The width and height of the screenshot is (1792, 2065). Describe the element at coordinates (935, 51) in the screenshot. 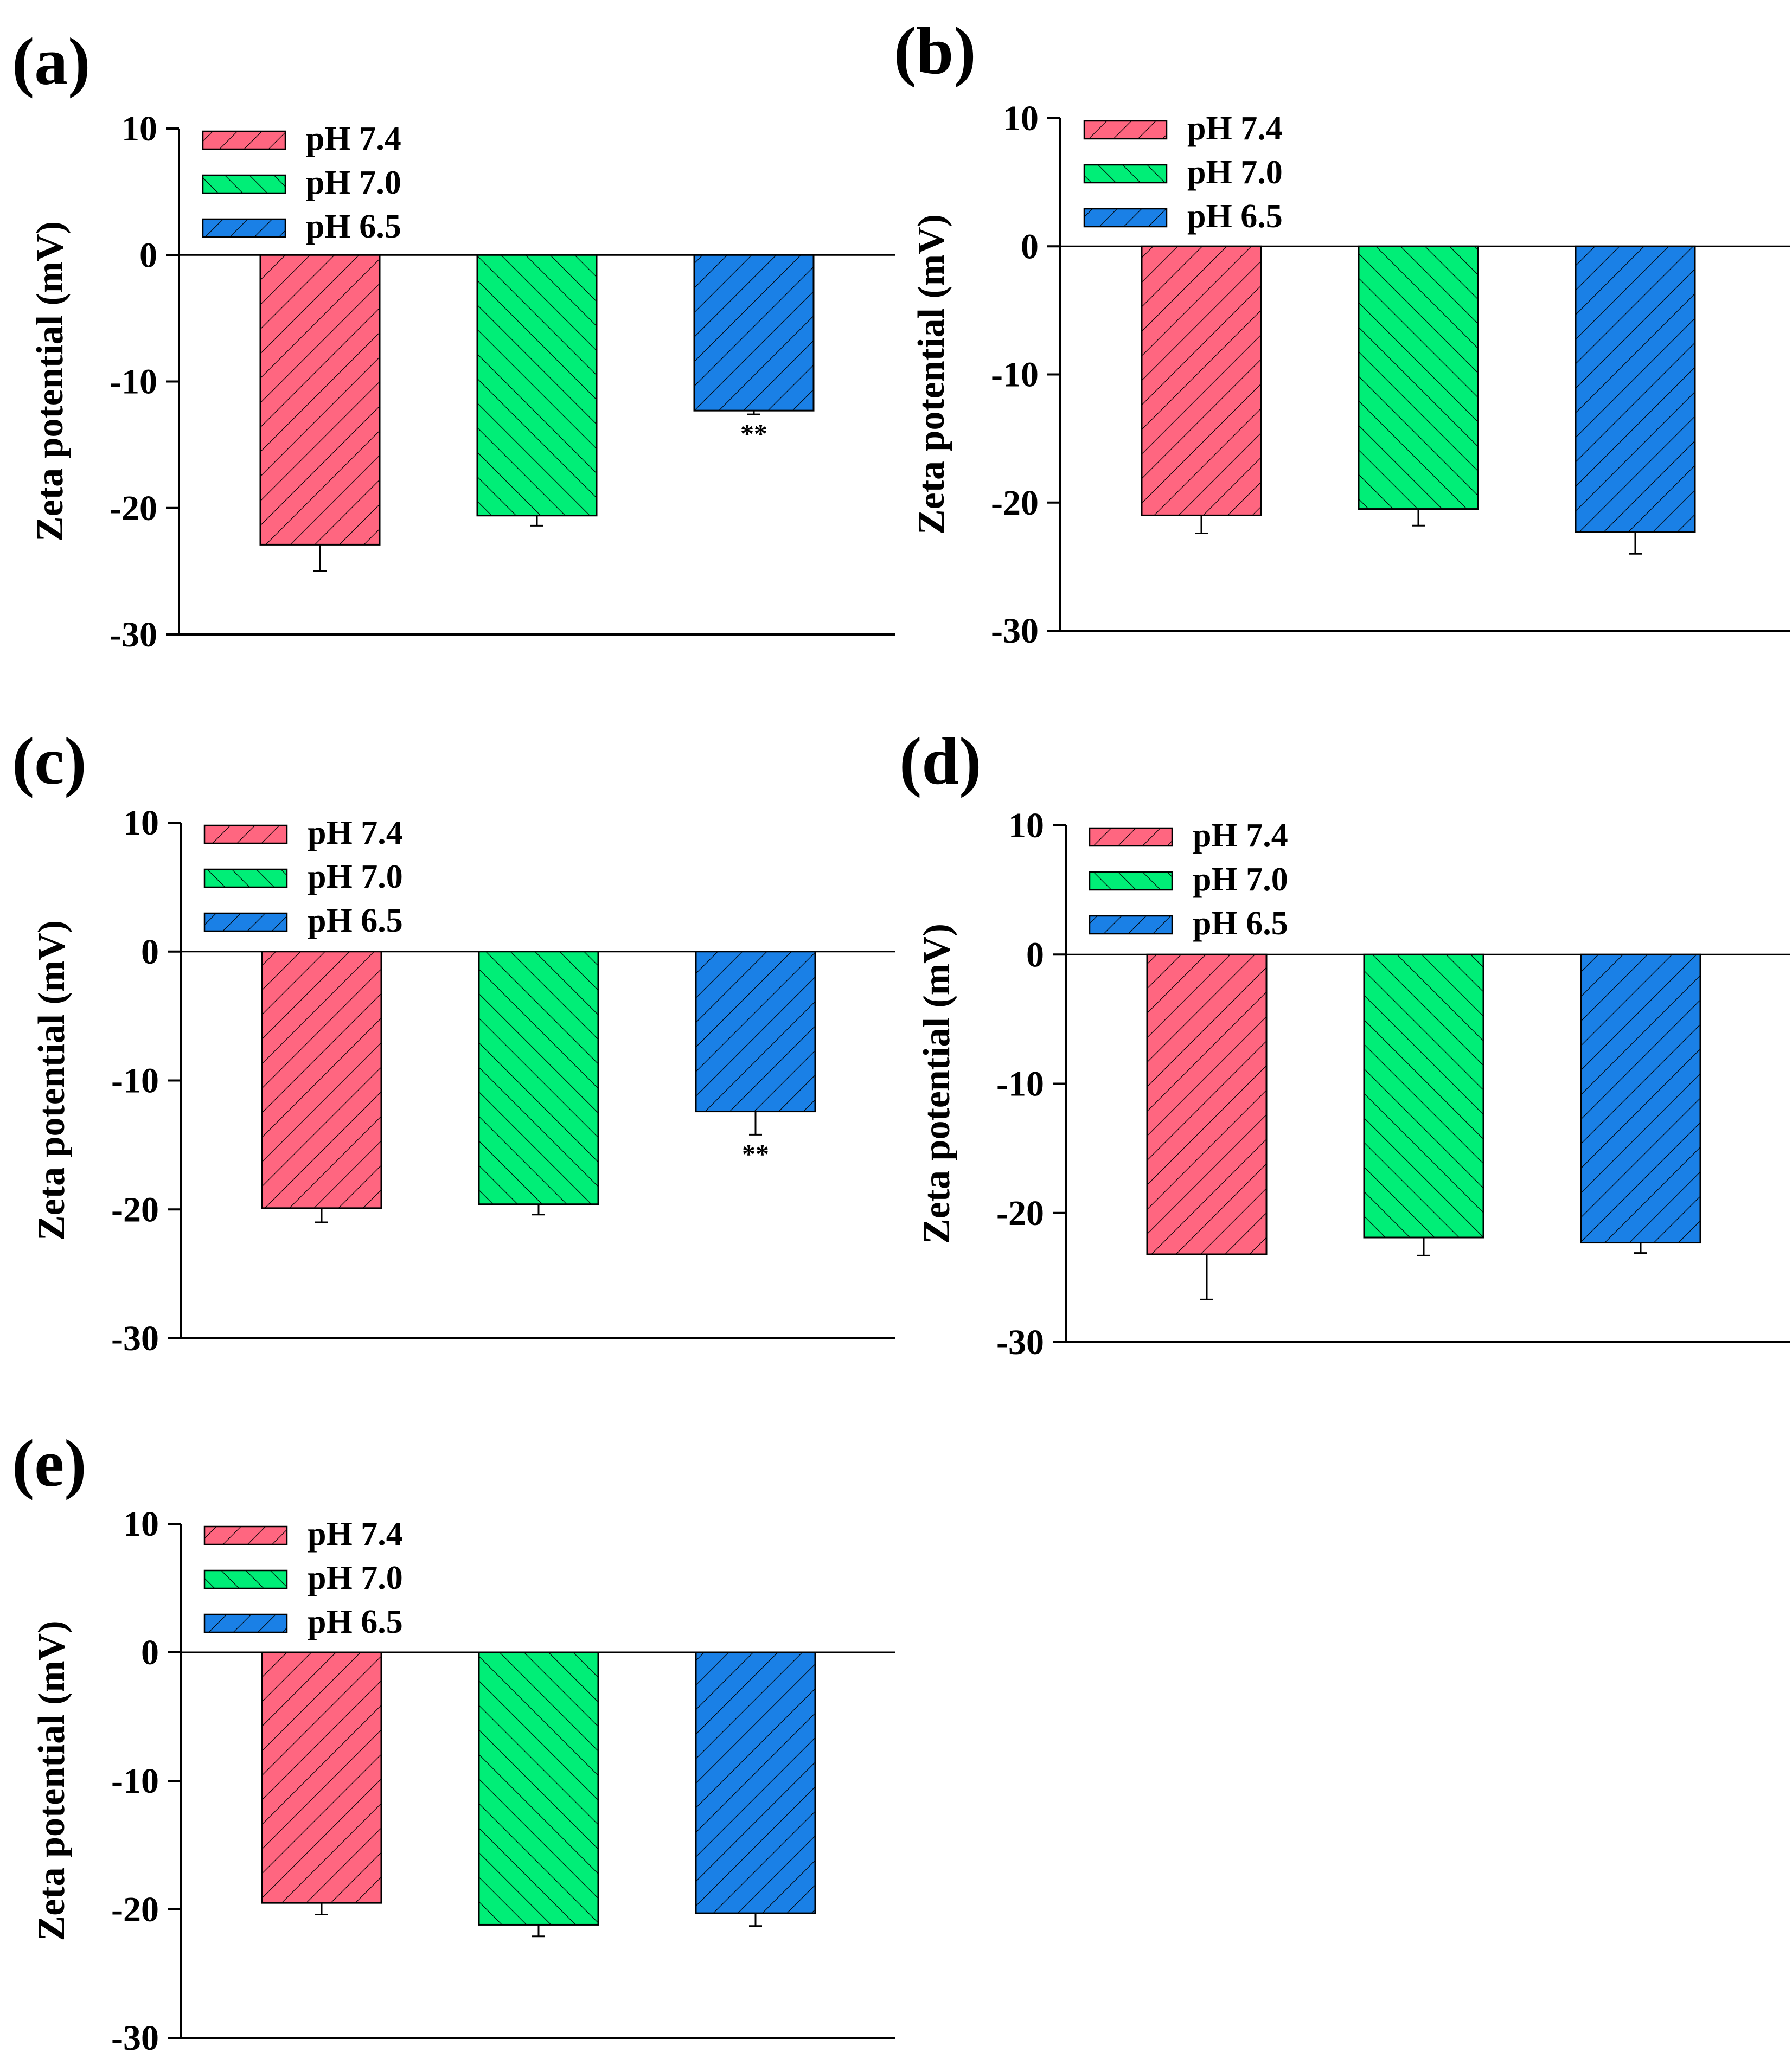

I see `panel-label: (b)` at that location.